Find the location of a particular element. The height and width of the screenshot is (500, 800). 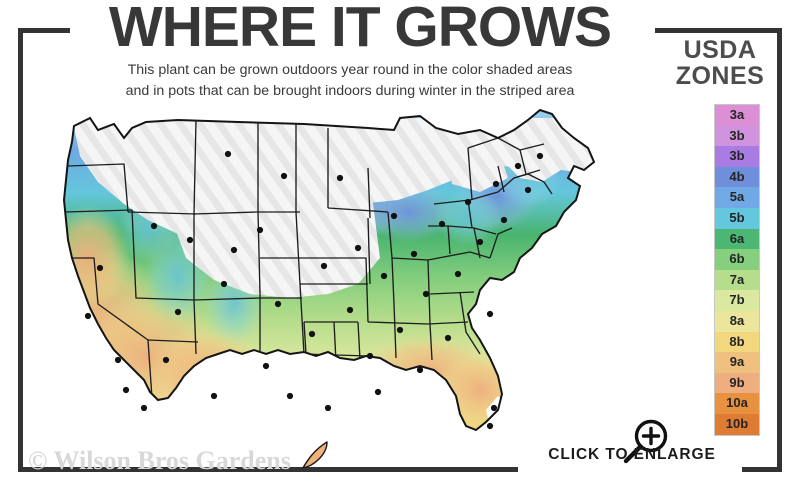

zone-swatch-label: 6b is located at coordinates (737, 259).